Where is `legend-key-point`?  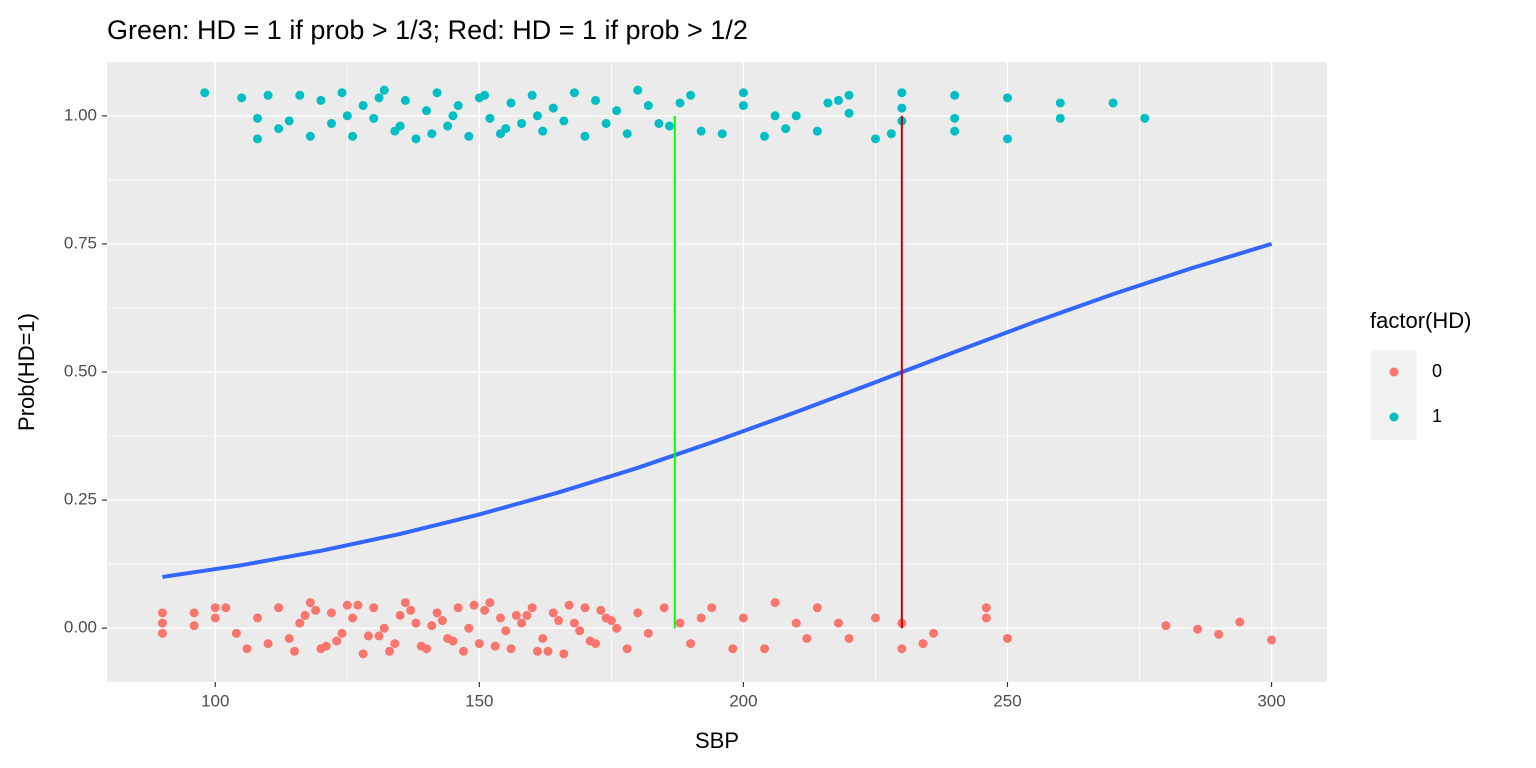
legend-key-point is located at coordinates (1394, 372).